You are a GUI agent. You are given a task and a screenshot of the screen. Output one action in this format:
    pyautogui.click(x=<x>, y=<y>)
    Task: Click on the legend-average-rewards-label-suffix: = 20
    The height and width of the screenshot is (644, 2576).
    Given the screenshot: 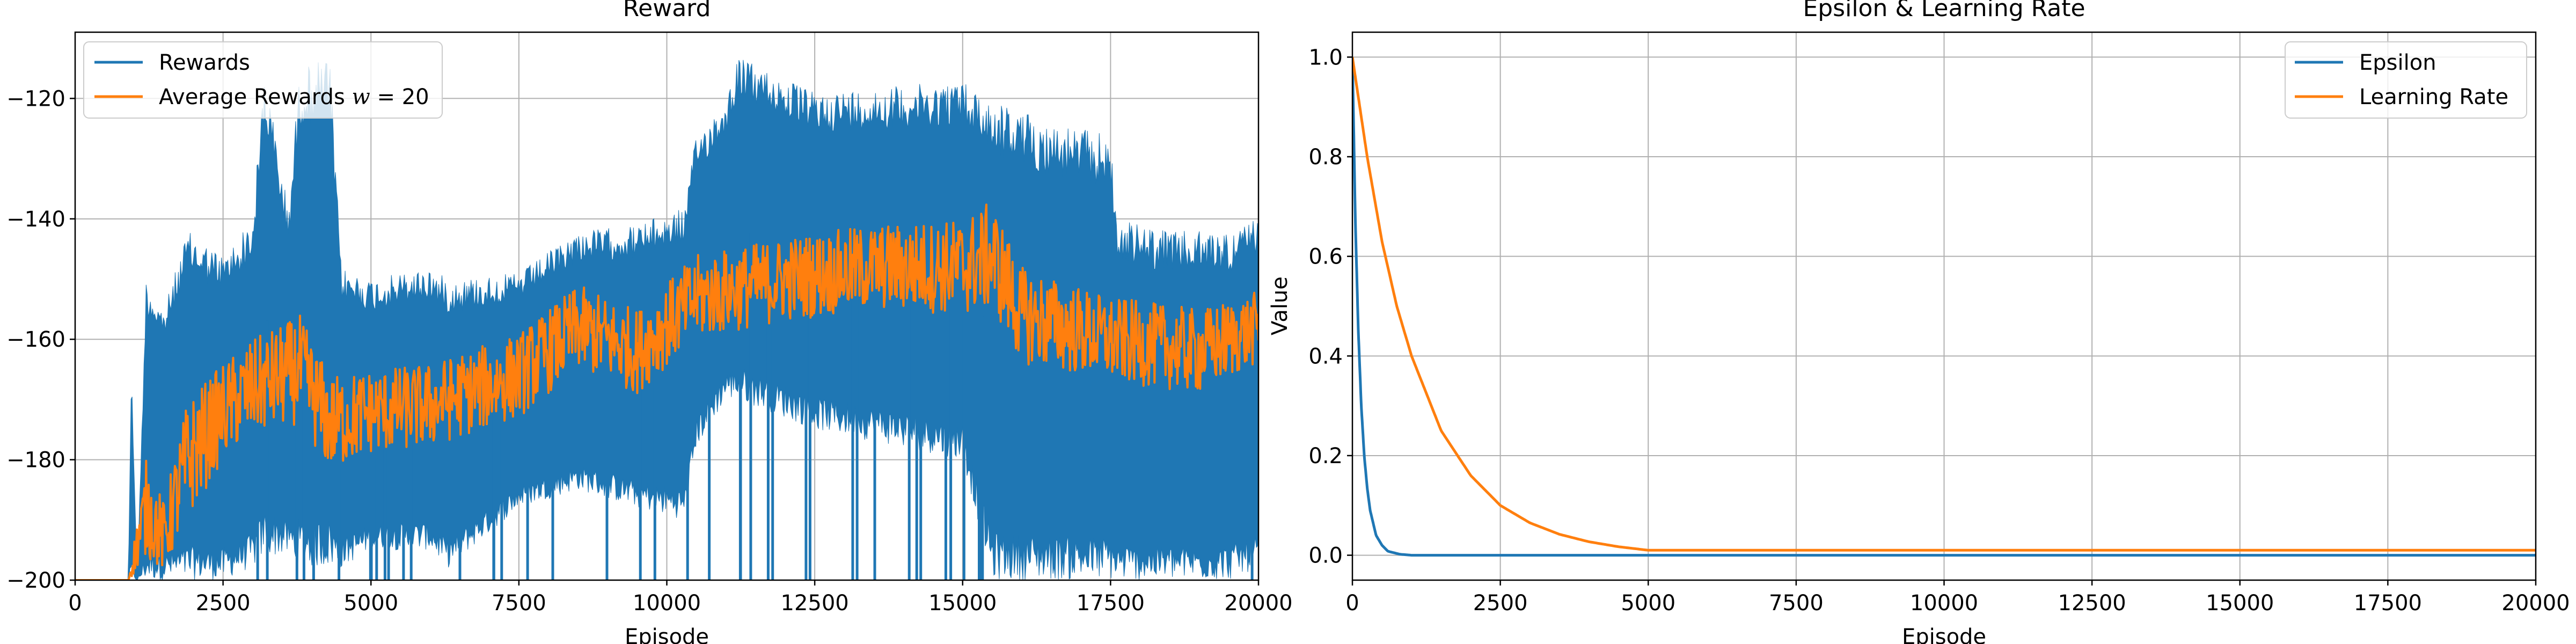 What is the action you would take?
    pyautogui.click(x=399, y=97)
    